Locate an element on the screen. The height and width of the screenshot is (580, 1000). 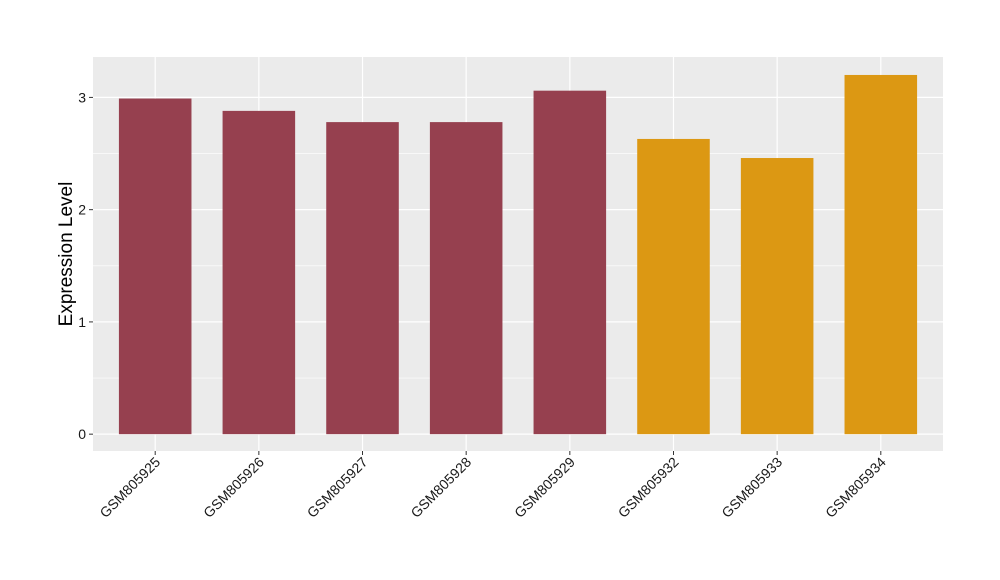
bar-GSM805928 is located at coordinates (466, 278).